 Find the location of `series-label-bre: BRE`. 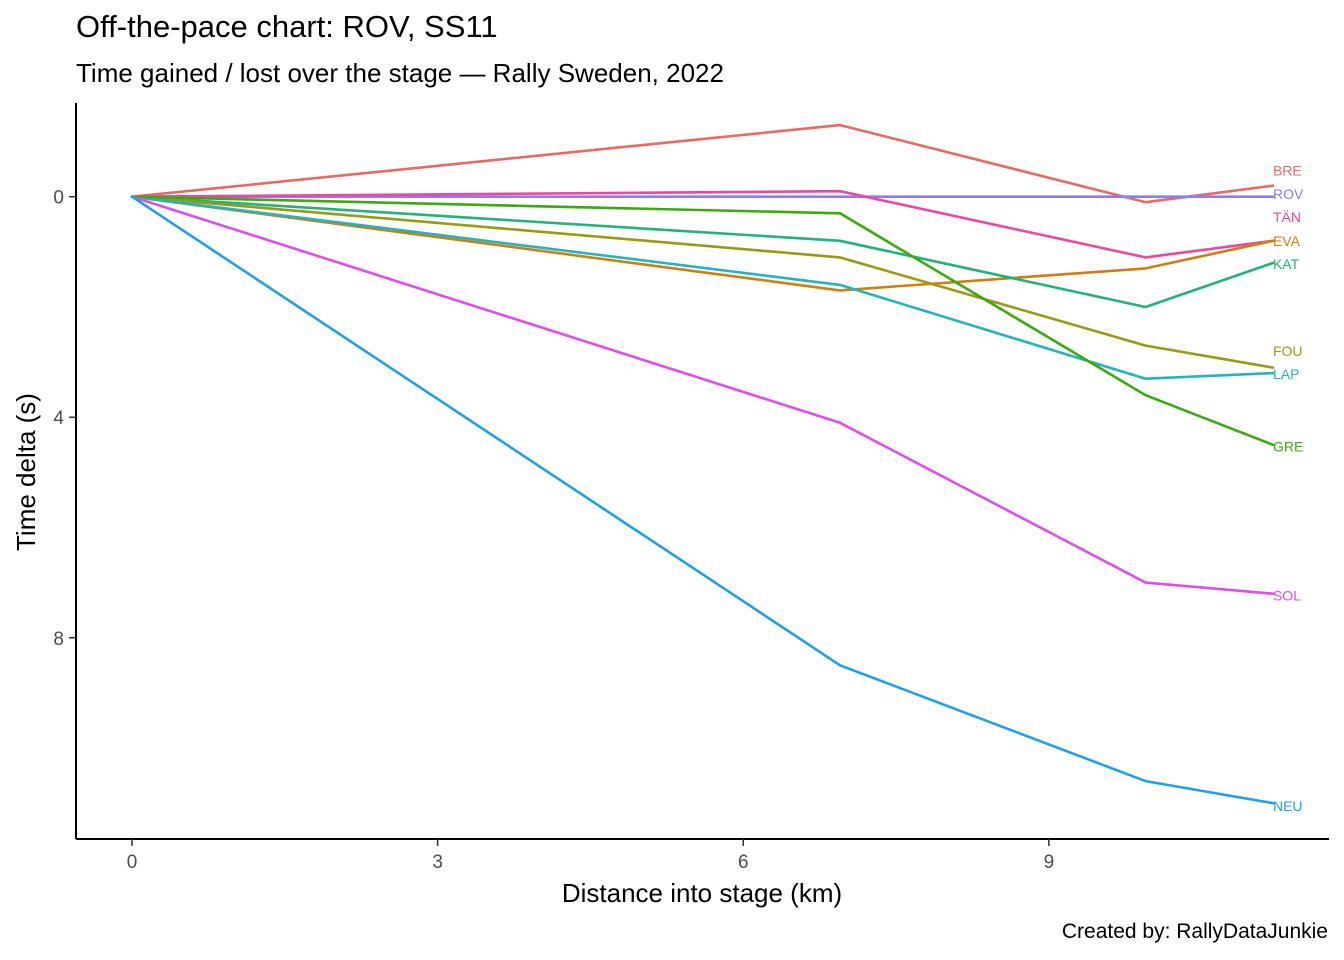

series-label-bre: BRE is located at coordinates (1287, 170).